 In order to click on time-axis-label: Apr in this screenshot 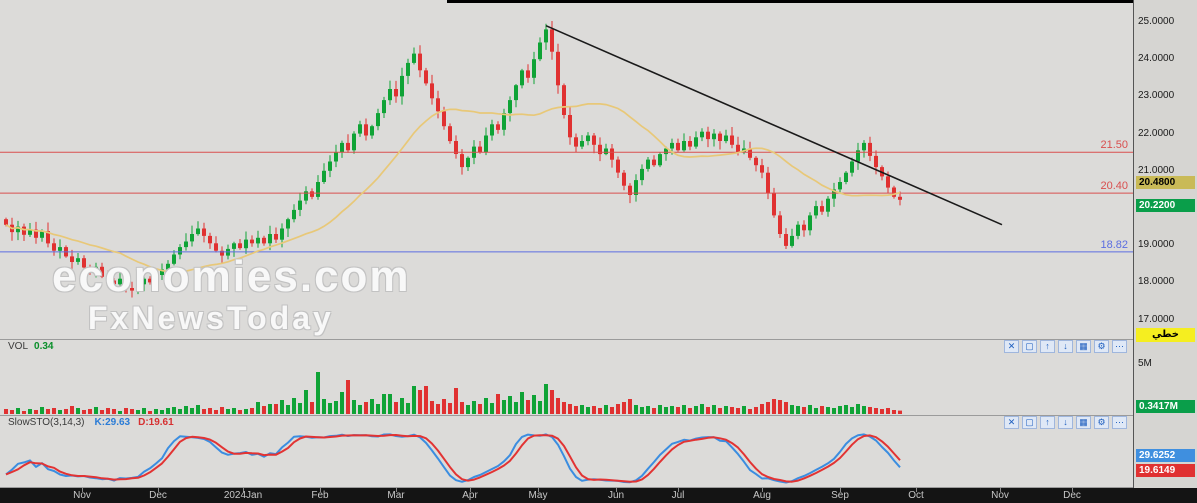, I will do `click(470, 495)`.